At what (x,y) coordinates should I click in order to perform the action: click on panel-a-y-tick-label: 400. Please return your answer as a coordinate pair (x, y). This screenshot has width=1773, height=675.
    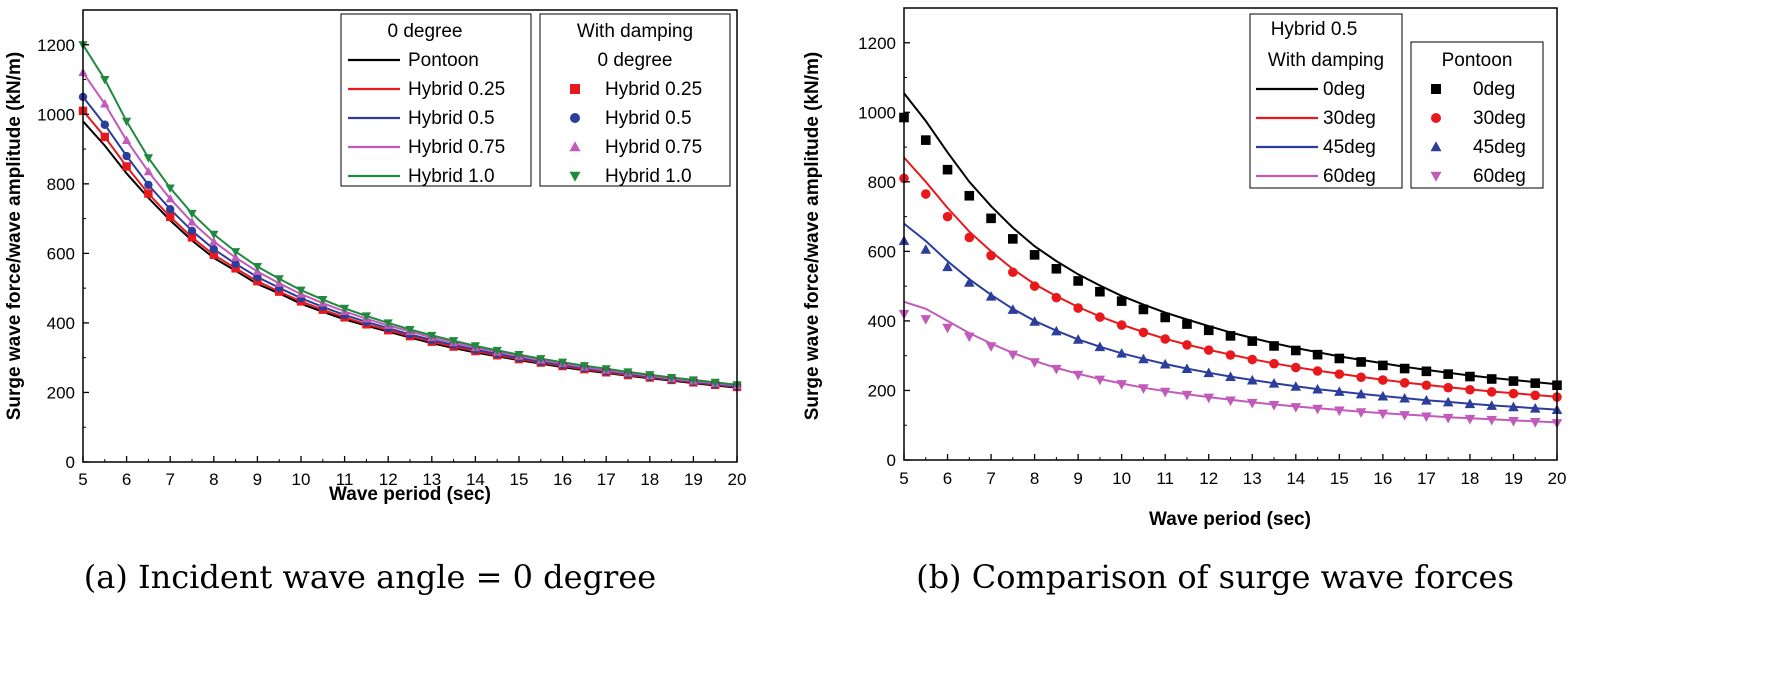
    Looking at the image, I should click on (61, 323).